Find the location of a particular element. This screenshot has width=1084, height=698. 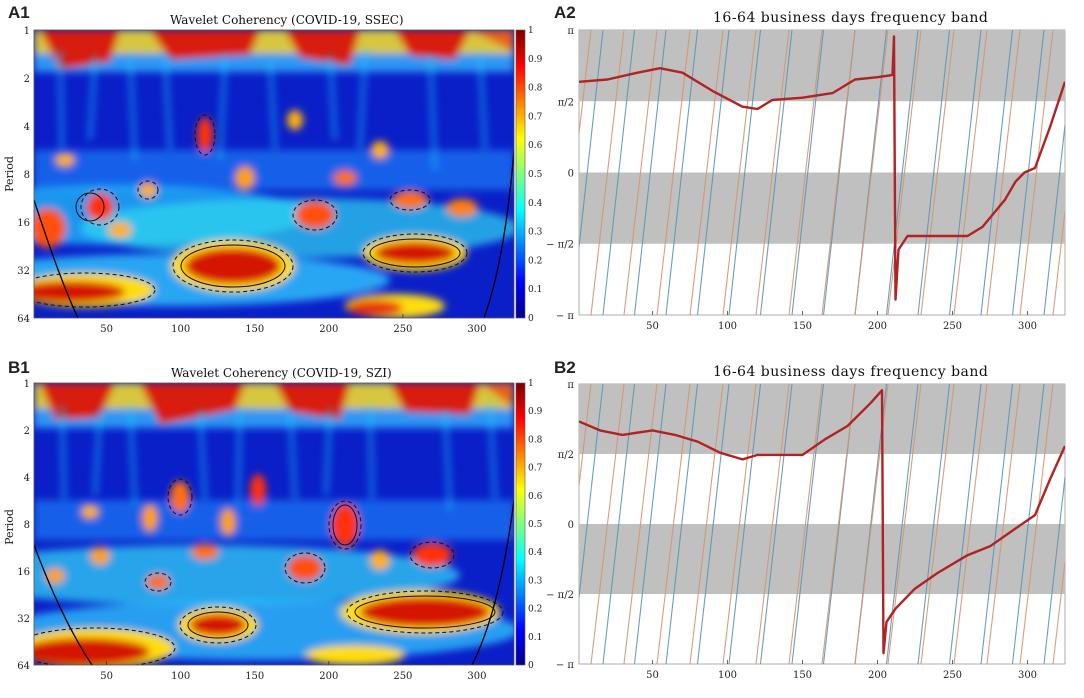

panel-label-b2: B2 is located at coordinates (565, 367).